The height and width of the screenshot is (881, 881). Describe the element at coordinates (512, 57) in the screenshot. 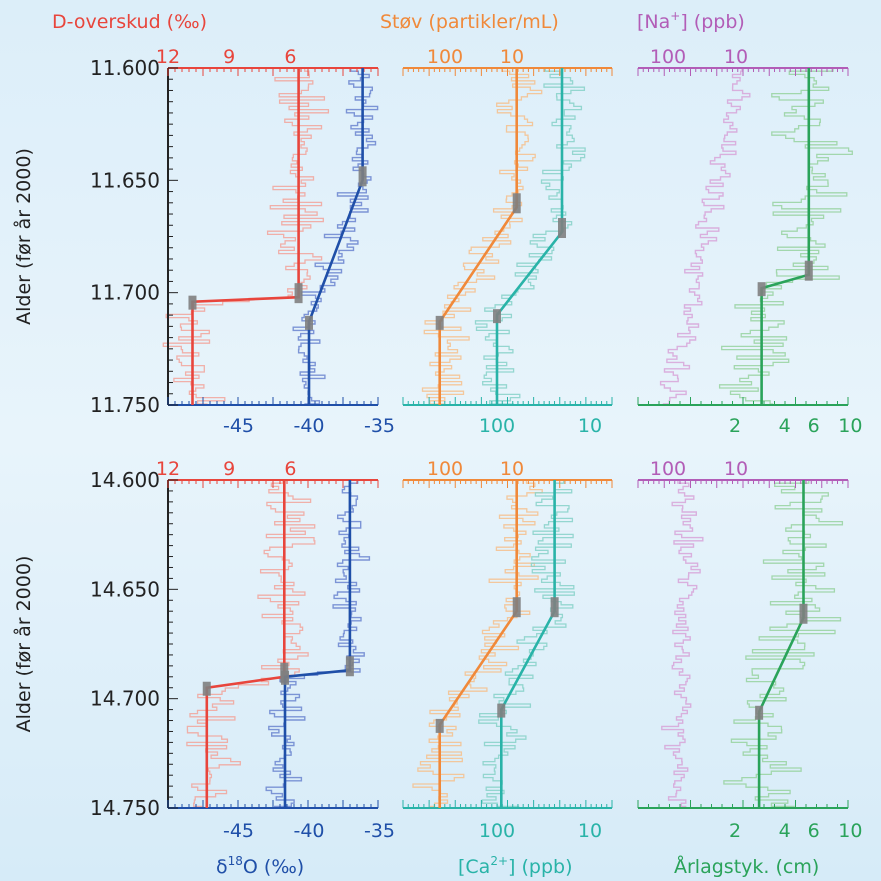

I see `top-tick-dust-p0-1: 10` at that location.